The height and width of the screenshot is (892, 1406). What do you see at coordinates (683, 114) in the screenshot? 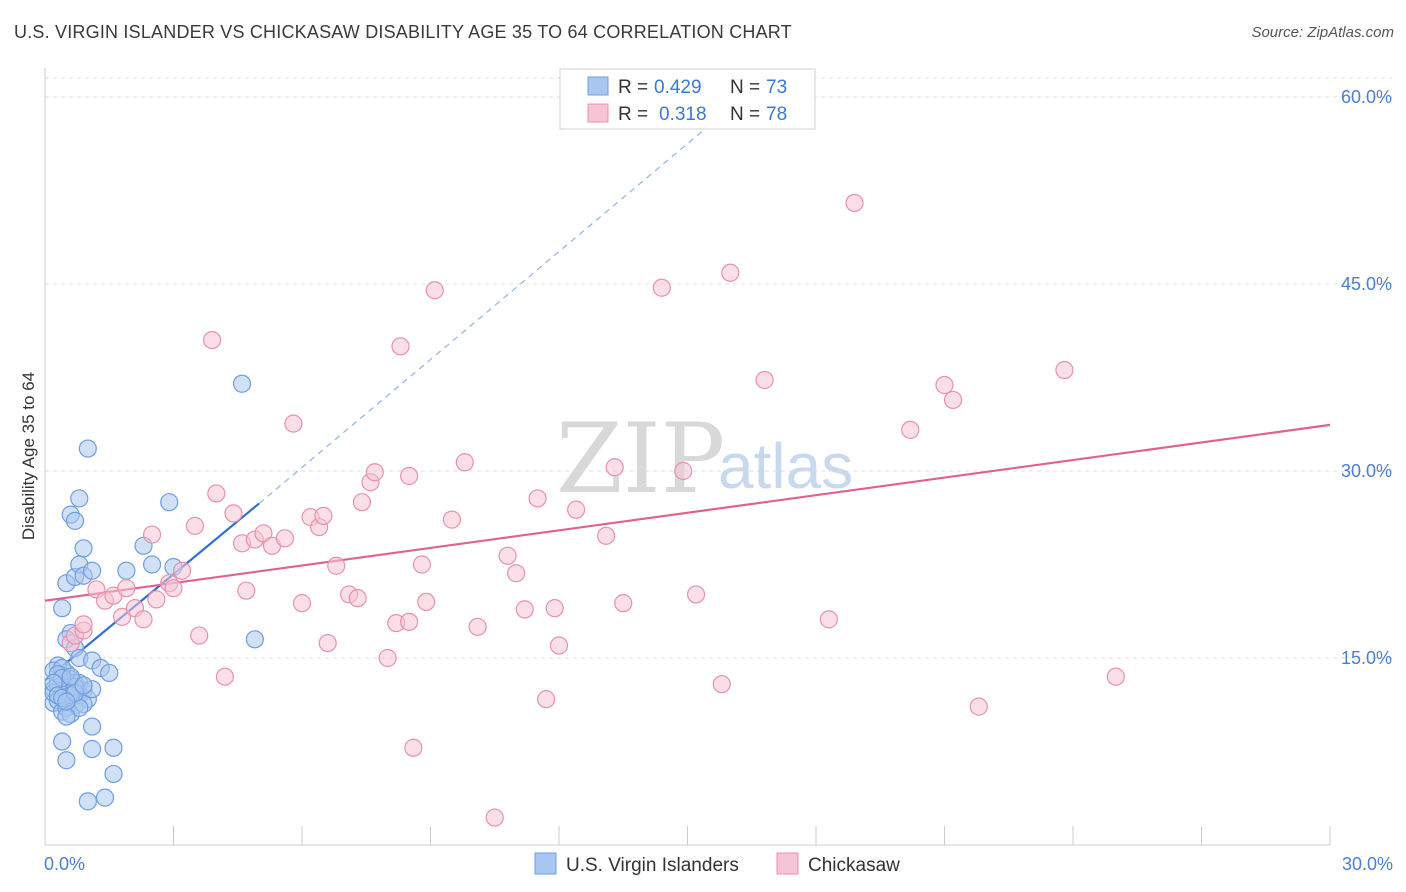
I see `legend-r-value-pink: 0.318` at bounding box center [683, 114].